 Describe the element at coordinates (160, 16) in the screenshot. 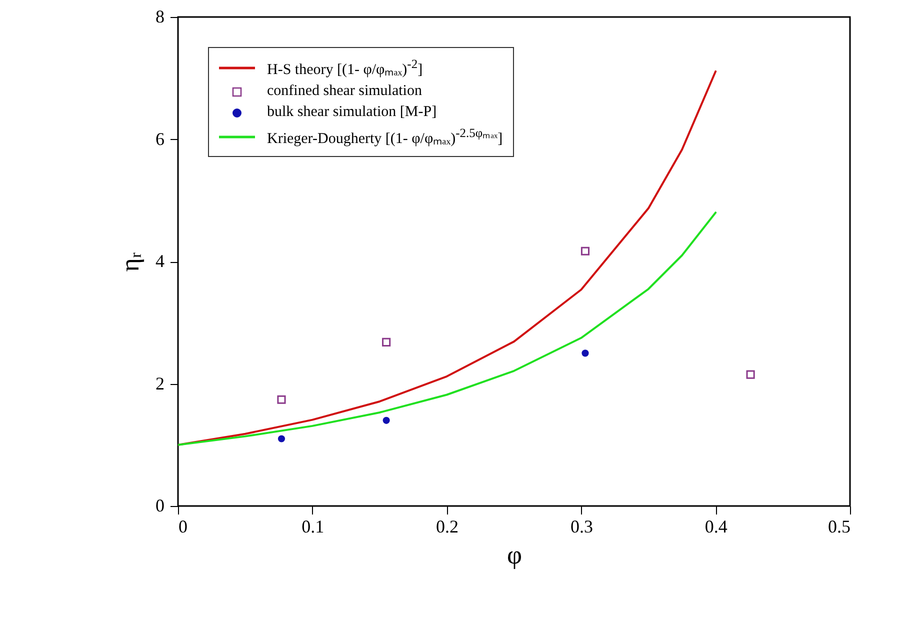

I see `y-tick-label: 8` at that location.